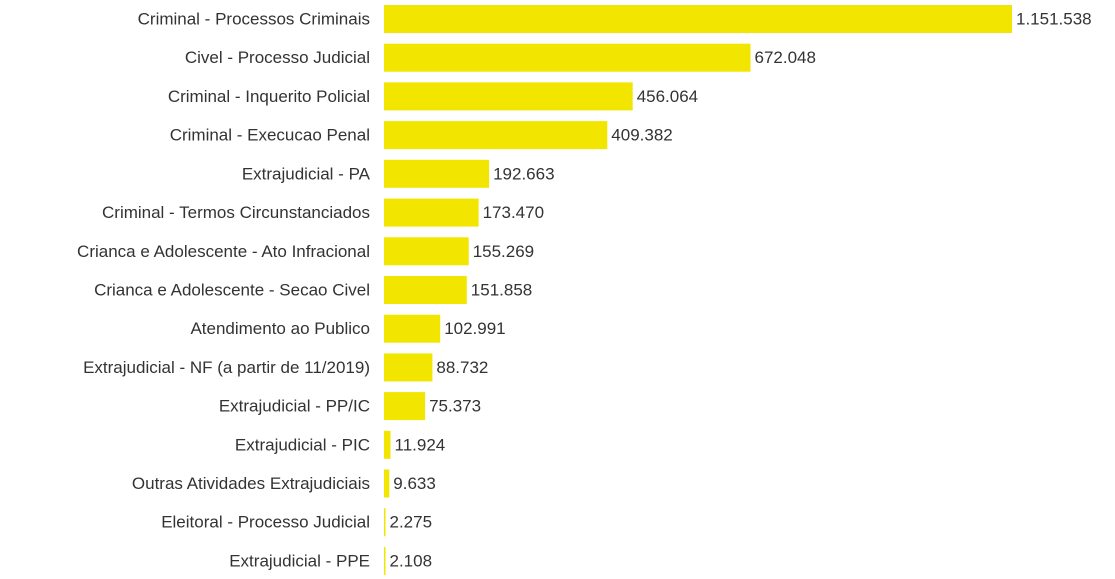 This screenshot has height=579, width=1115. I want to click on value-label: 102.991, so click(474, 328).